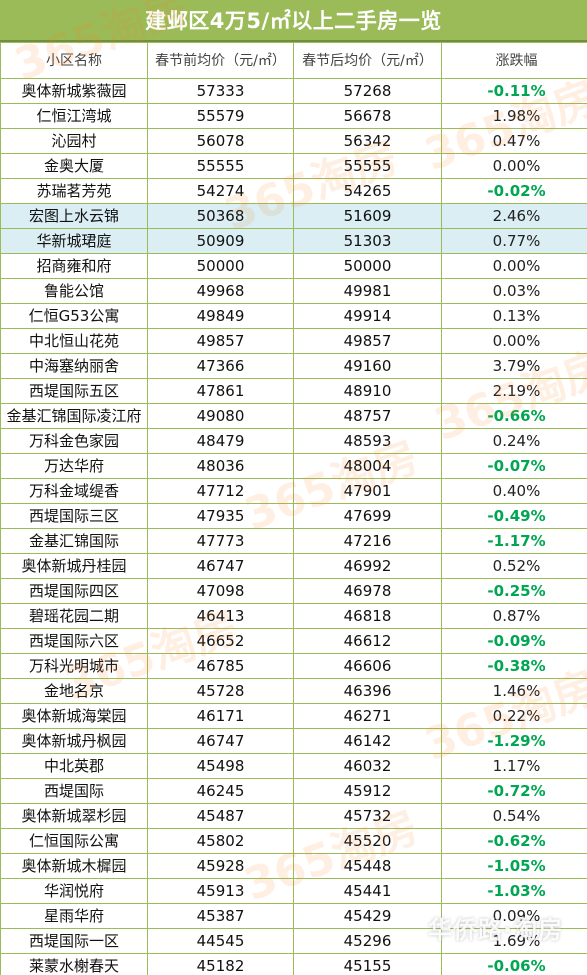 The image size is (587, 975). Describe the element at coordinates (220, 216) in the screenshot. I see `cell-pre-festival-price: 50368` at that location.